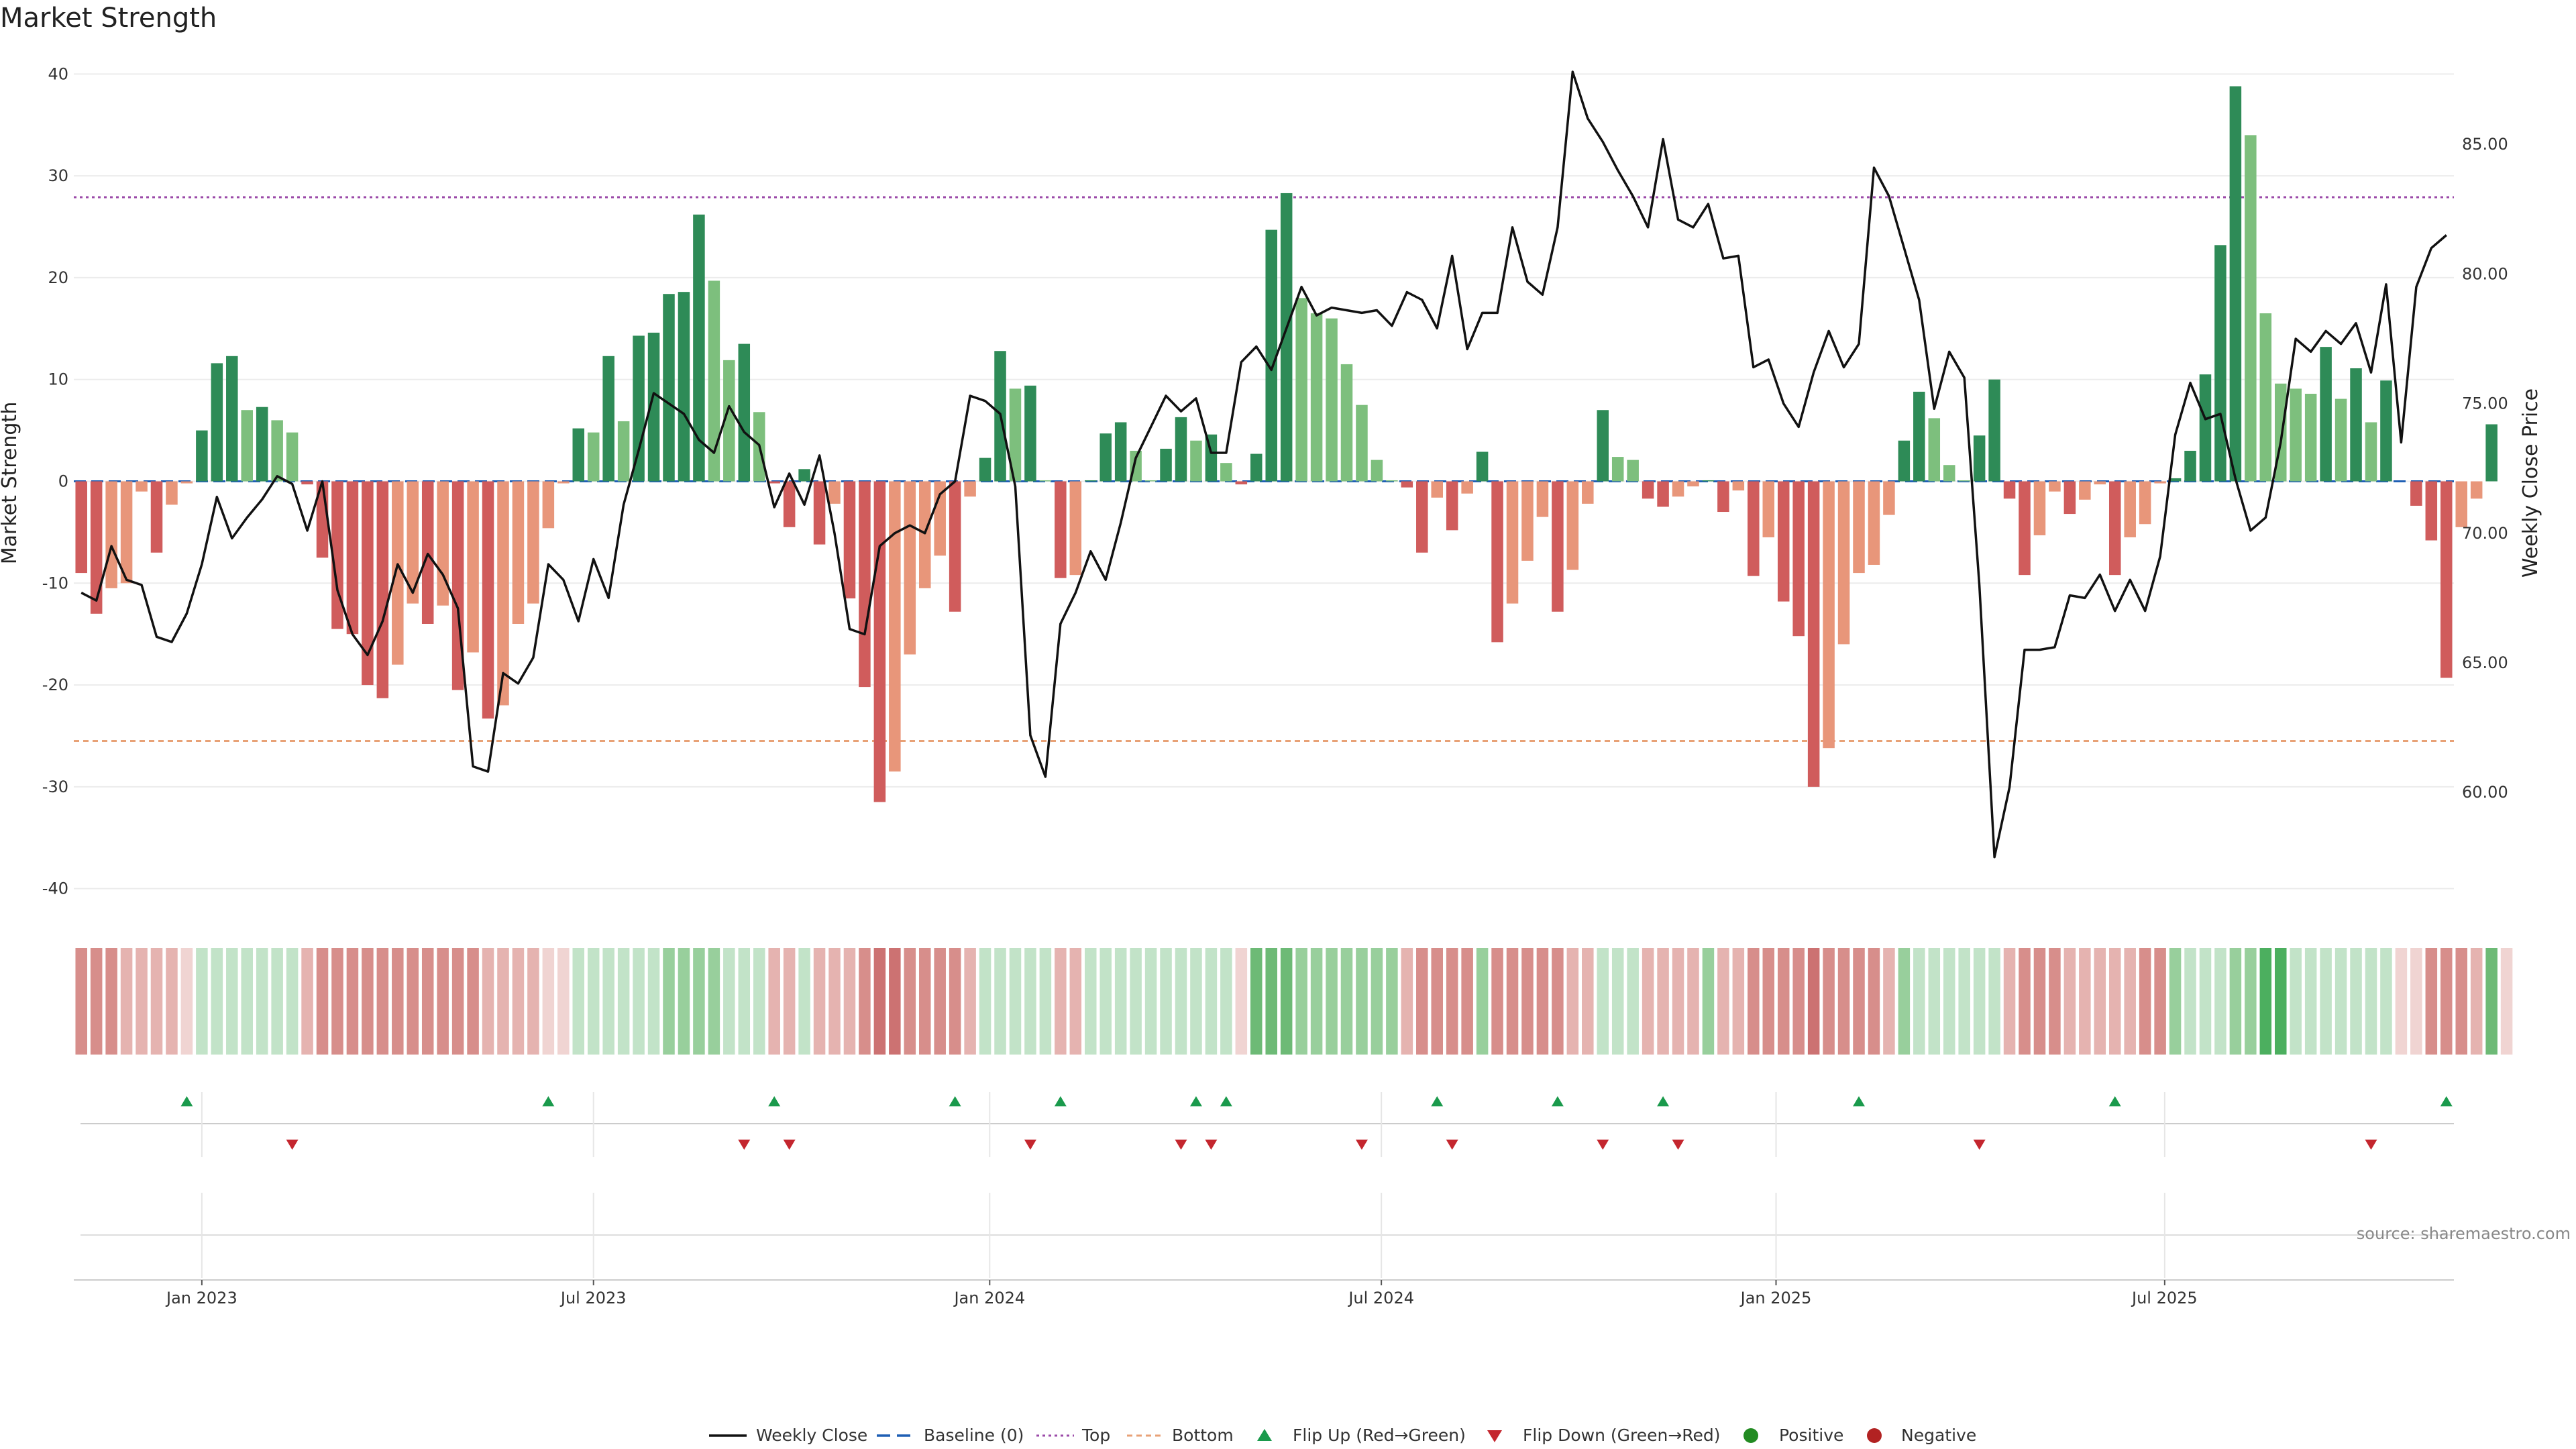 This screenshot has height=1449, width=2576. I want to click on y-tick-label: 20, so click(58, 277).